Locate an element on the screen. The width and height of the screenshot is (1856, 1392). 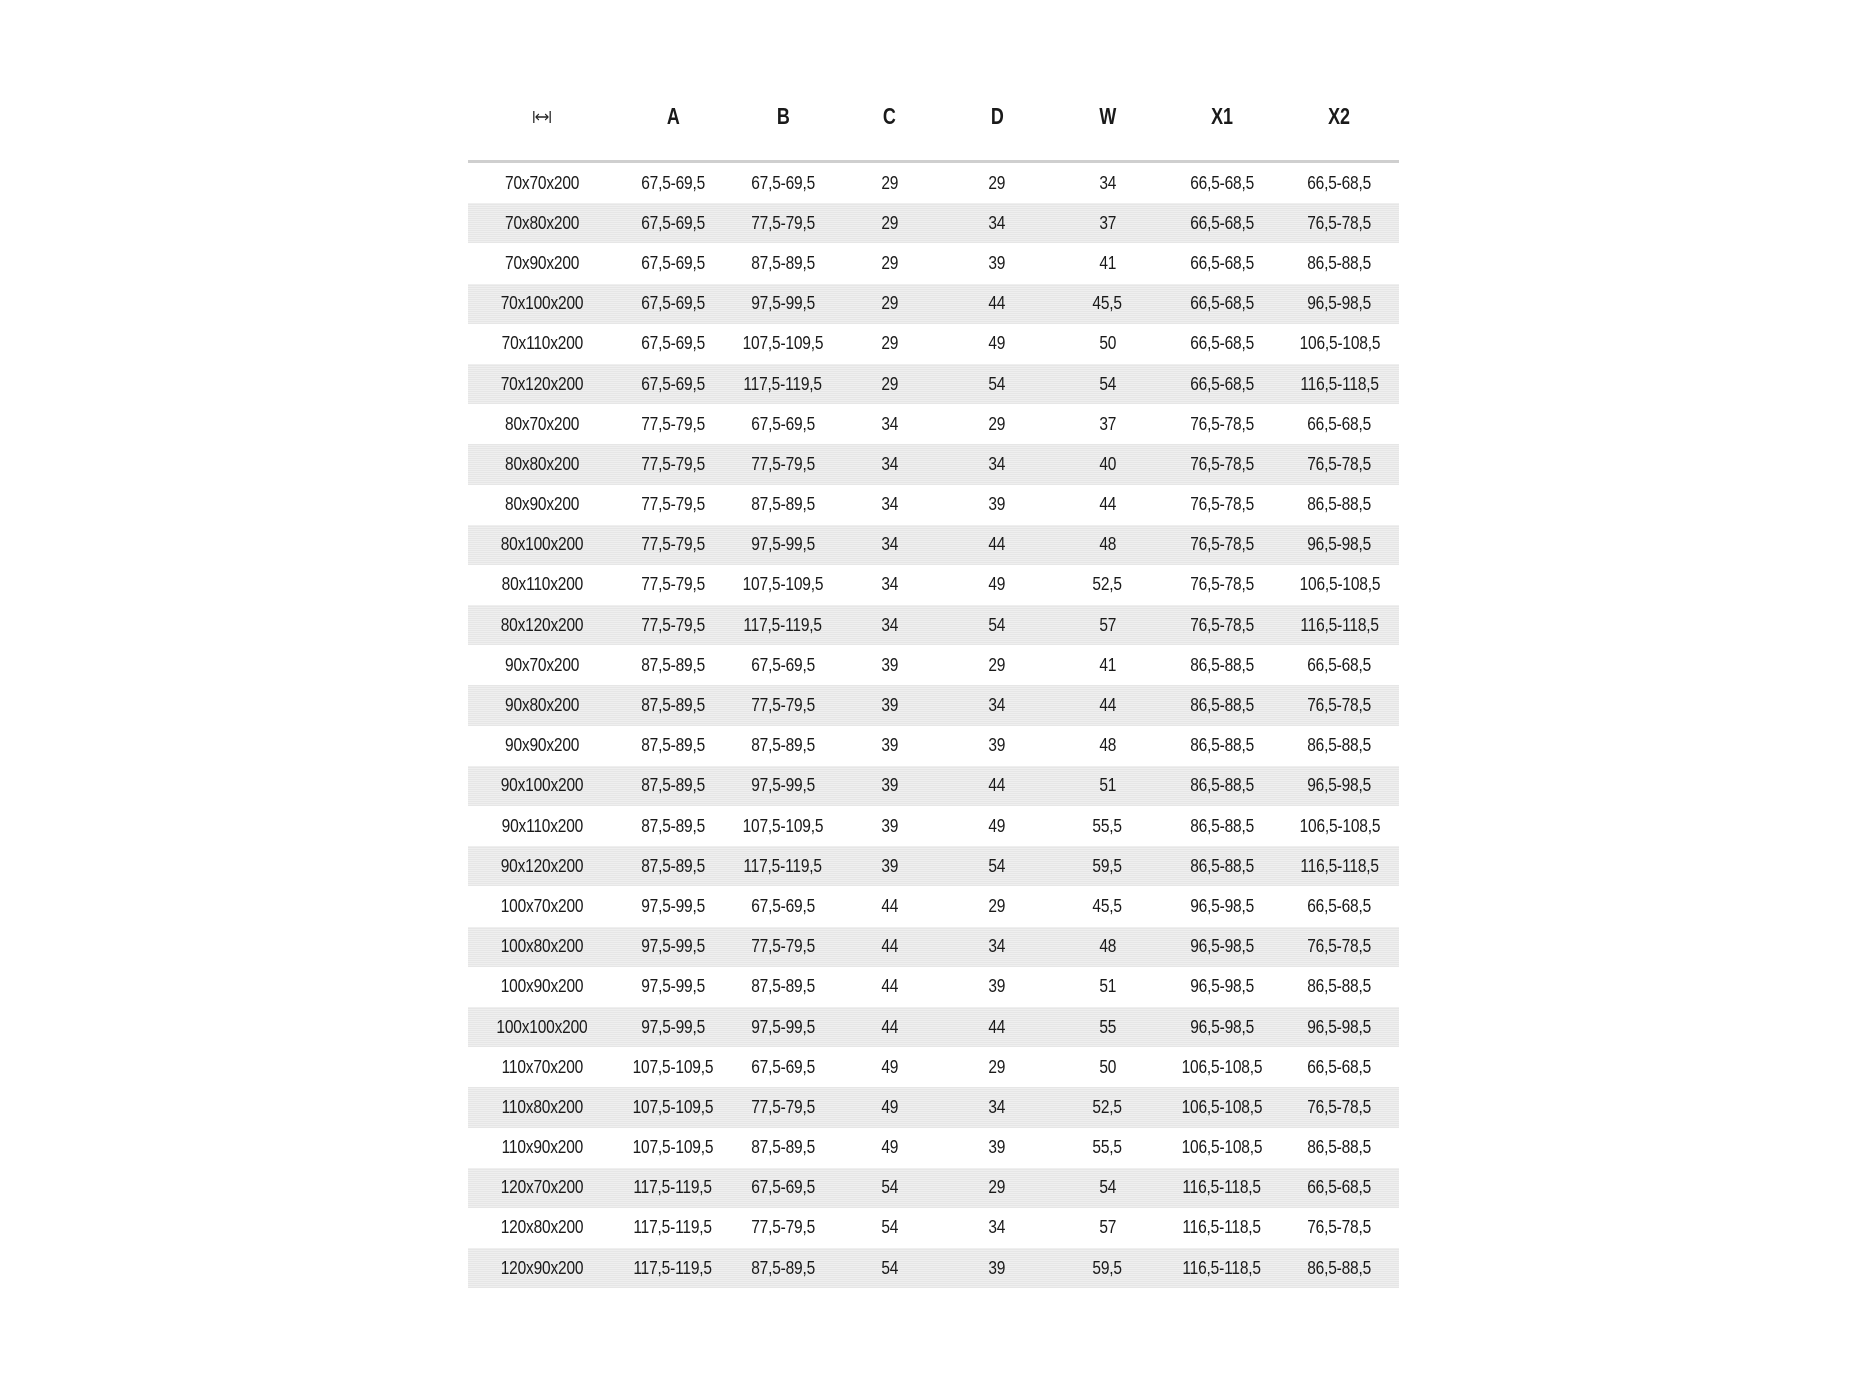
cell-value: 90x80x200 is located at coordinates (542, 705).